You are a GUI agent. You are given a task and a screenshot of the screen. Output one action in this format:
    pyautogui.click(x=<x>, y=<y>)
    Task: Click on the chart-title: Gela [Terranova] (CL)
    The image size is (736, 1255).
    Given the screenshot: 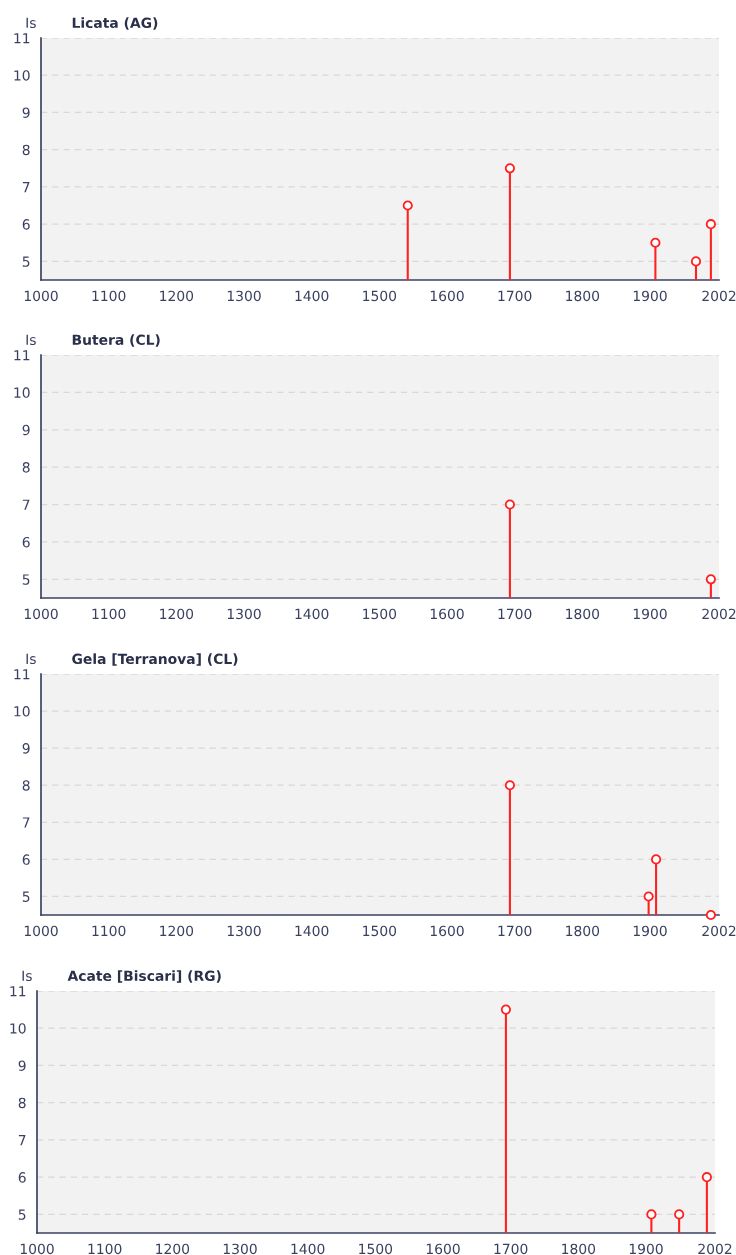 What is the action you would take?
    pyautogui.click(x=155, y=659)
    